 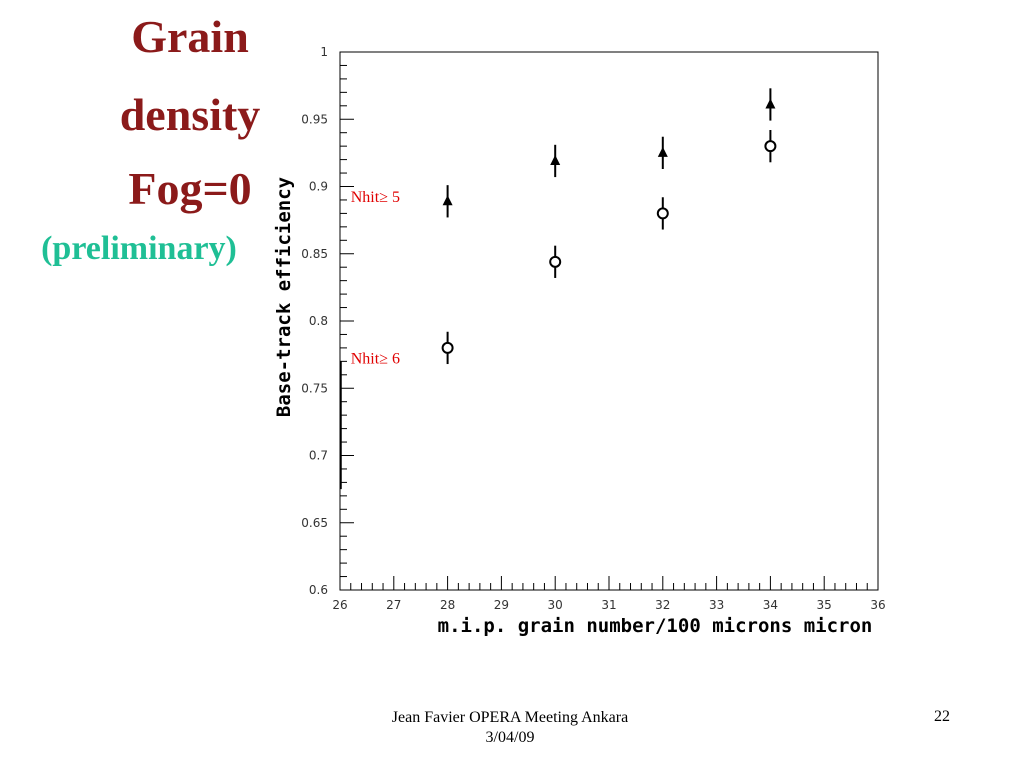 What do you see at coordinates (314, 119) in the screenshot?
I see `y-tick-label: 0.95` at bounding box center [314, 119].